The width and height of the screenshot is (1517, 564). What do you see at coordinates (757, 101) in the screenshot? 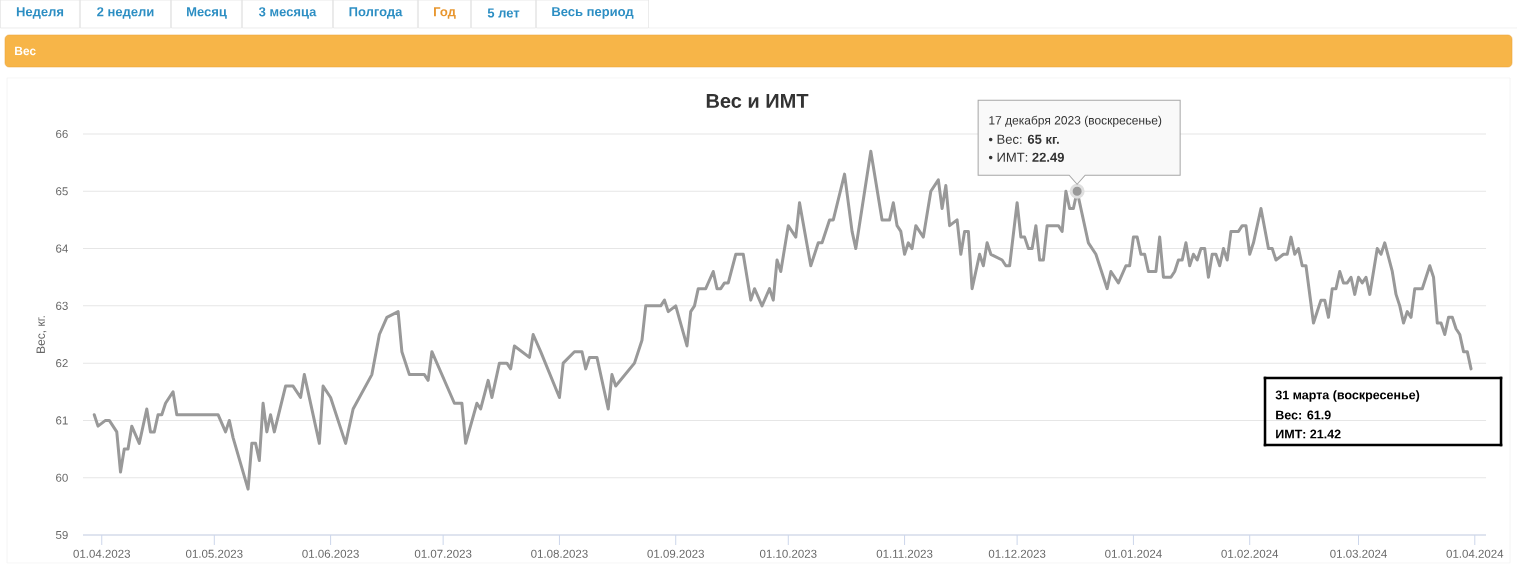
I see `chart-title: Вес и ИМТ` at bounding box center [757, 101].